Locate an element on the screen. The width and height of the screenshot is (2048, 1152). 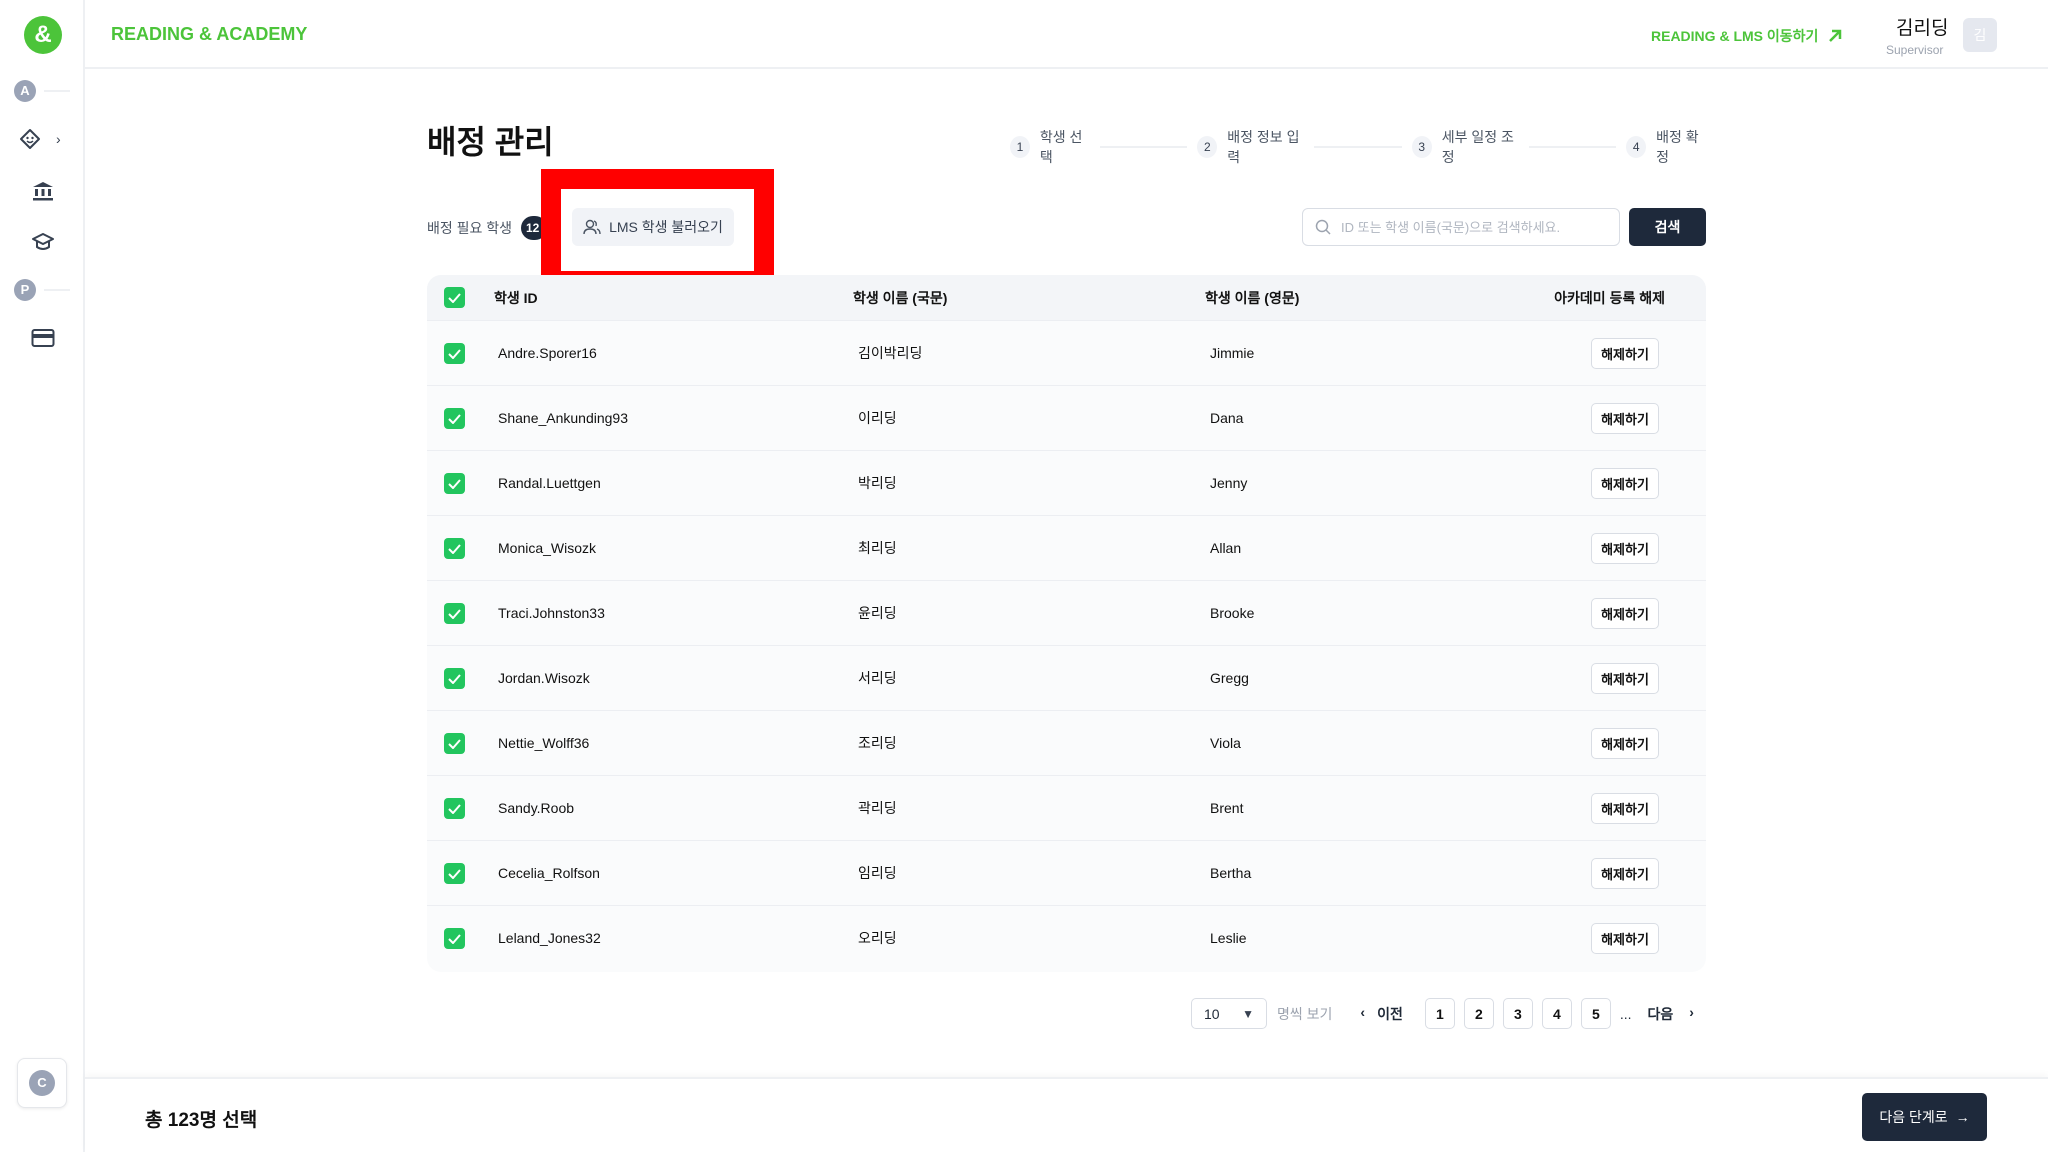
step-label: 세부 일정 조정 is located at coordinates (1477, 147).